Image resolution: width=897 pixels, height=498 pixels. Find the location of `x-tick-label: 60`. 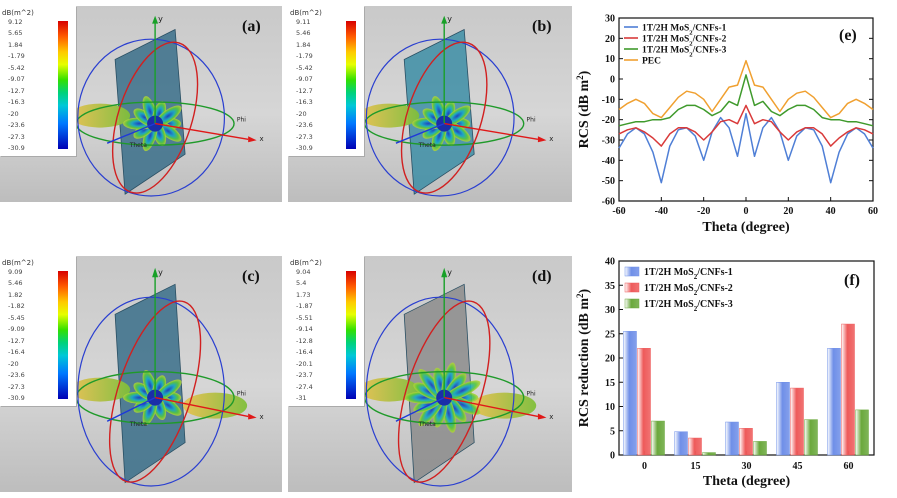

x-tick-label: 60 is located at coordinates (849, 466).